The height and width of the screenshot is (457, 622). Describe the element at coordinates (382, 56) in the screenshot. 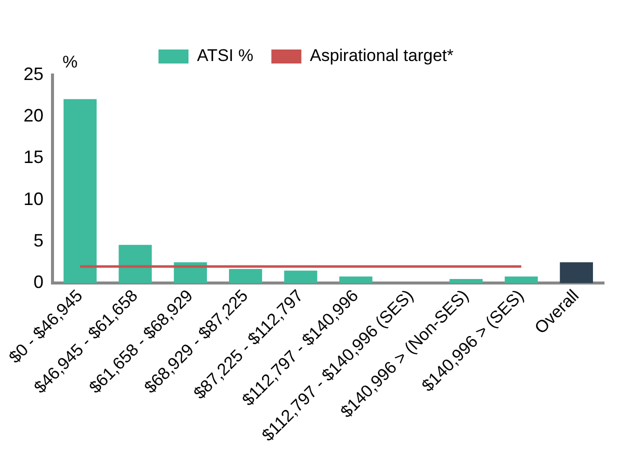

I see `legend-label: Aspirational target*` at that location.